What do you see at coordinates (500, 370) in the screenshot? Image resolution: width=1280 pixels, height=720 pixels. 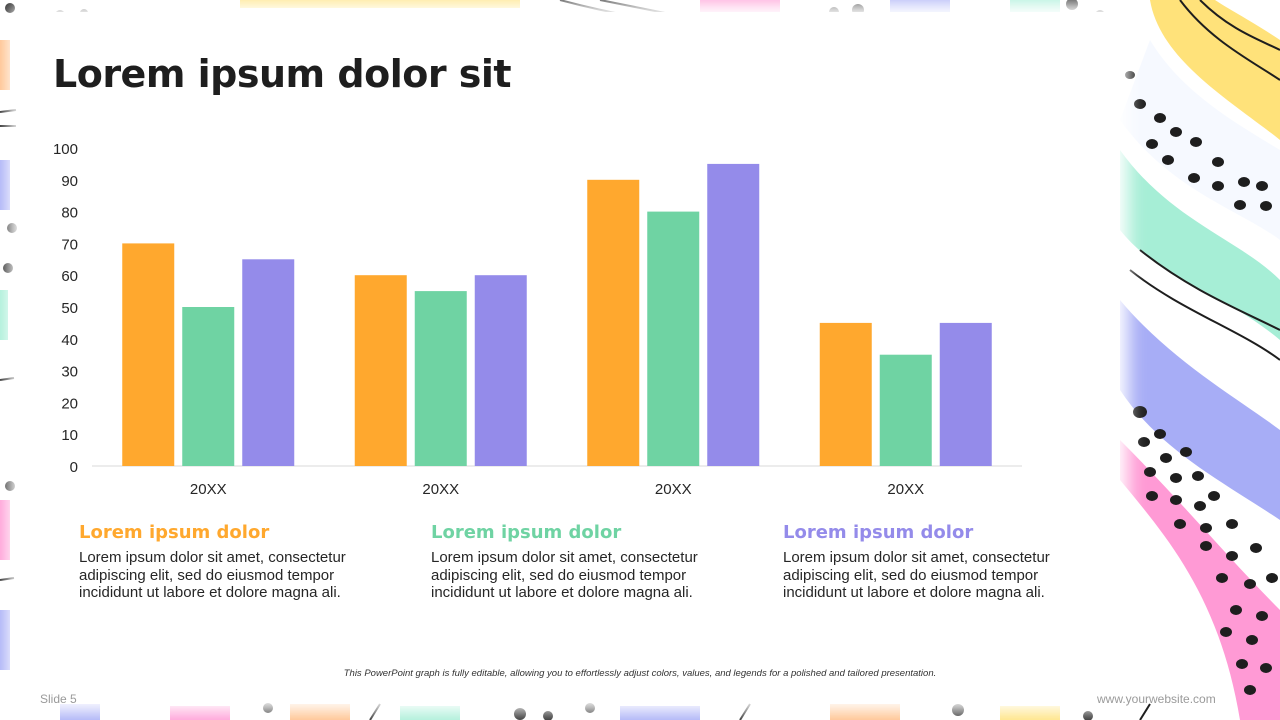 I see `bar-series3-cat2` at bounding box center [500, 370].